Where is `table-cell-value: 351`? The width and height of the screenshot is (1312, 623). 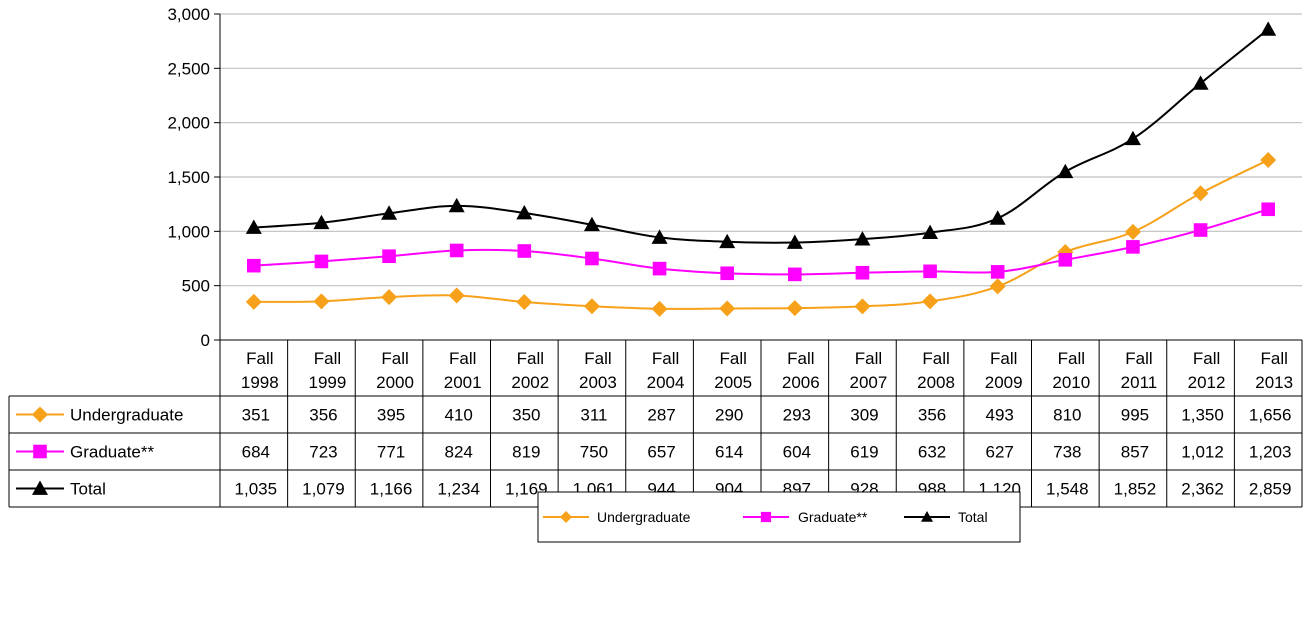 table-cell-value: 351 is located at coordinates (256, 415).